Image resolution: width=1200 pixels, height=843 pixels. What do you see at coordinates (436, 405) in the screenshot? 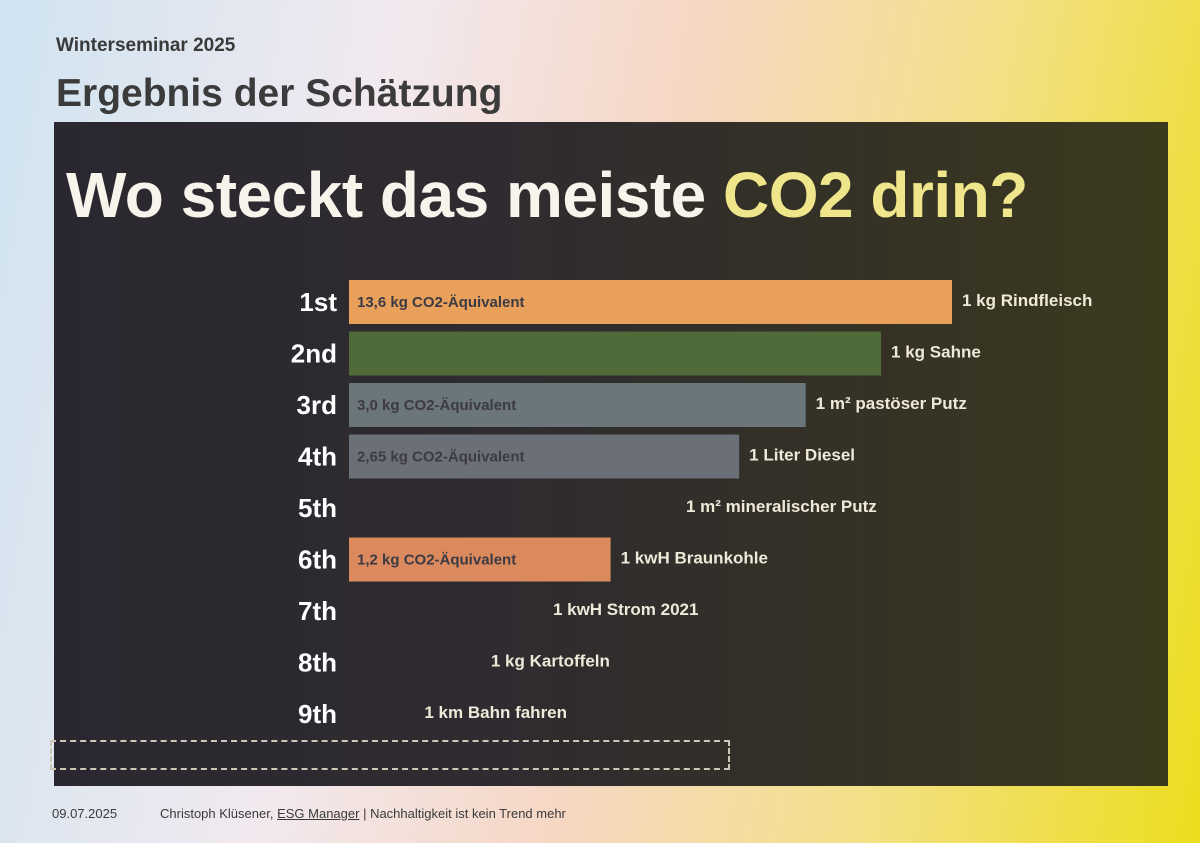
I see `value-label: 3,0 kg CO2-Äquivalent` at bounding box center [436, 405].